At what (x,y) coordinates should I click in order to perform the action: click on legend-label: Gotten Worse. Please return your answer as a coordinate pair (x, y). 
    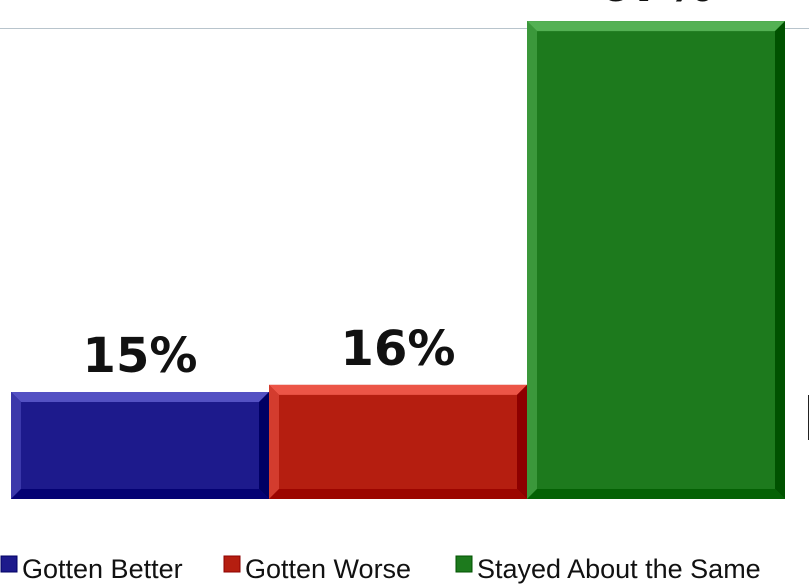
    Looking at the image, I should click on (328, 569).